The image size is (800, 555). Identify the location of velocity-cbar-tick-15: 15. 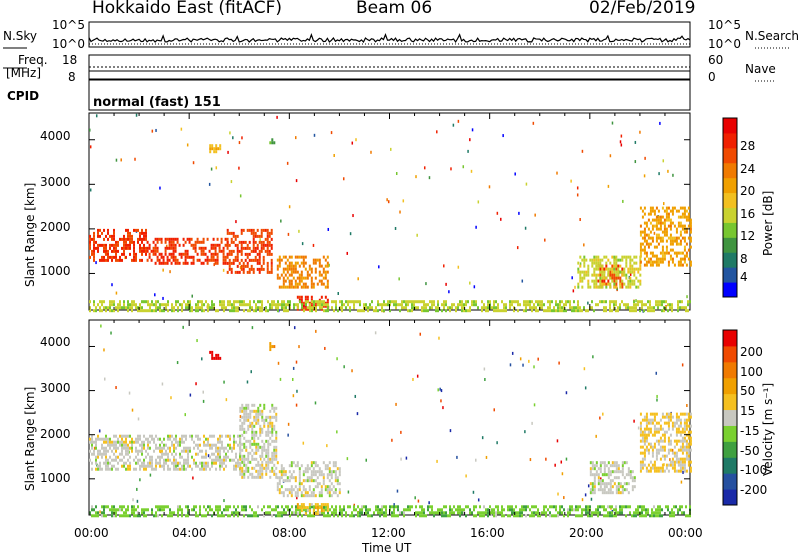
(748, 411).